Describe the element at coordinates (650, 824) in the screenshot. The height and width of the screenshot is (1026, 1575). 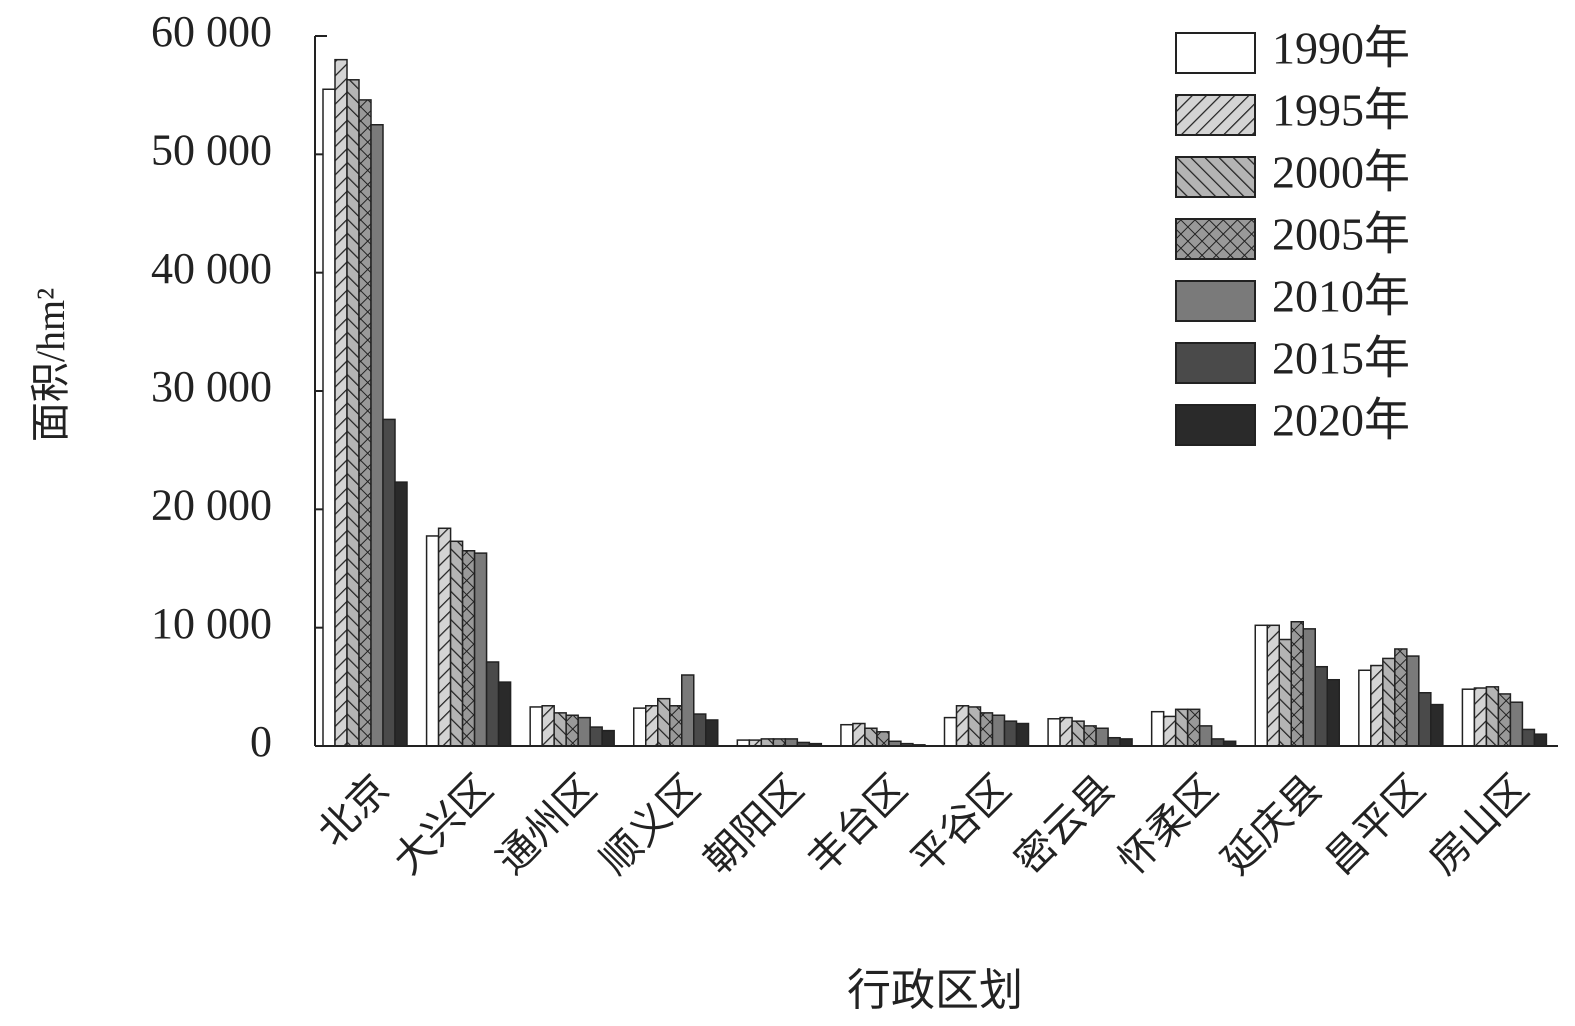
I see `x-tick-label: 顺义区` at that location.